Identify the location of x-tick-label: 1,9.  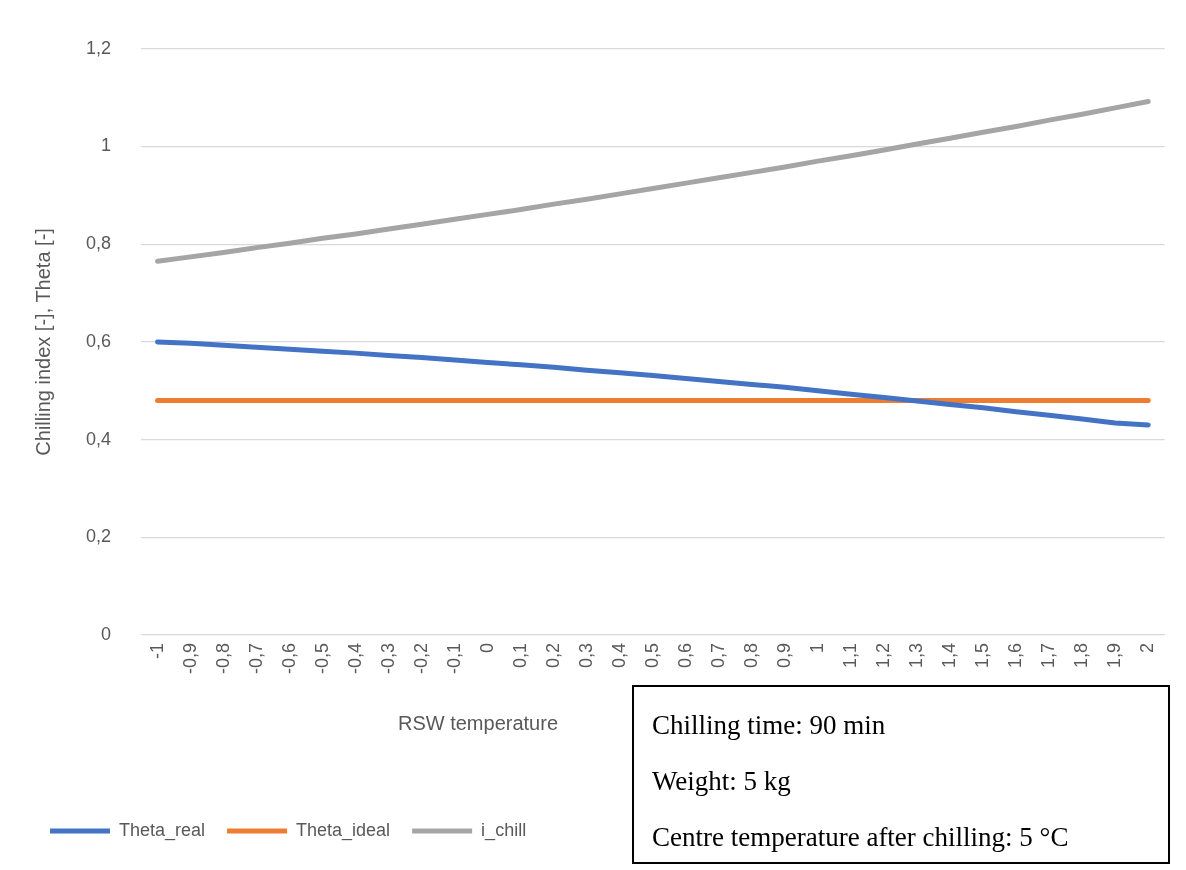
(1114, 655).